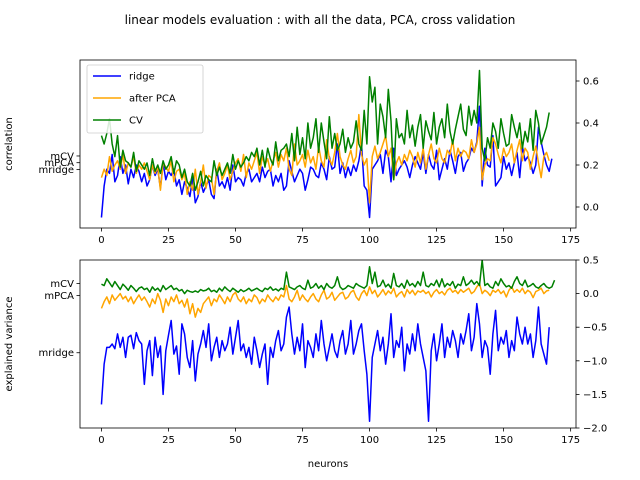 The height and width of the screenshot is (480, 640). What do you see at coordinates (591, 124) in the screenshot?
I see `right-y-tick-label: 0.4` at bounding box center [591, 124].